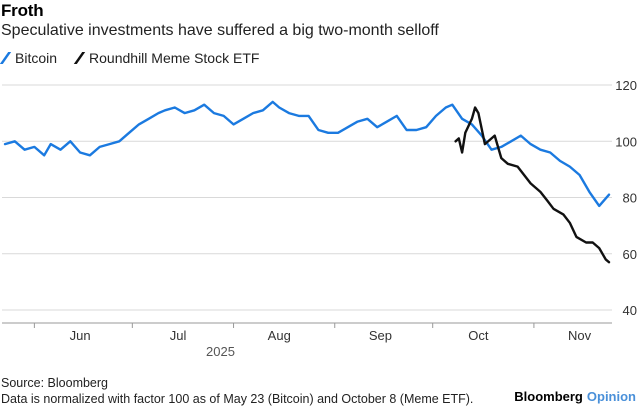 The image size is (640, 408). Describe the element at coordinates (532, 185) in the screenshot. I see `series-line-meme-etf` at that location.